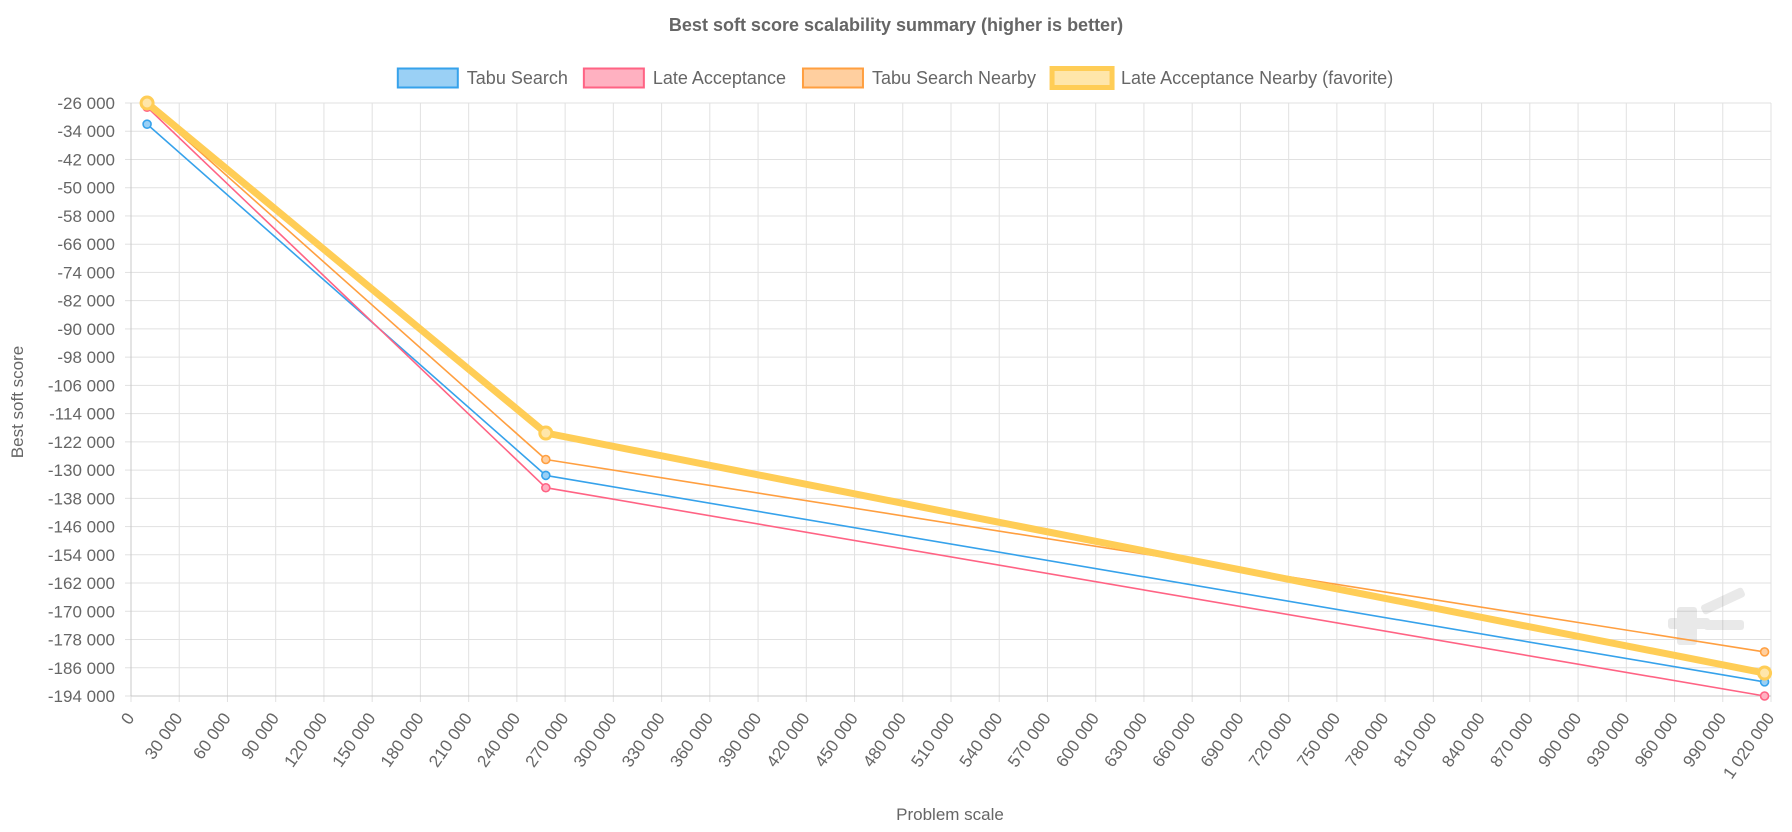  What do you see at coordinates (354, 739) in the screenshot?
I see `x-tick-label: 150 000` at bounding box center [354, 739].